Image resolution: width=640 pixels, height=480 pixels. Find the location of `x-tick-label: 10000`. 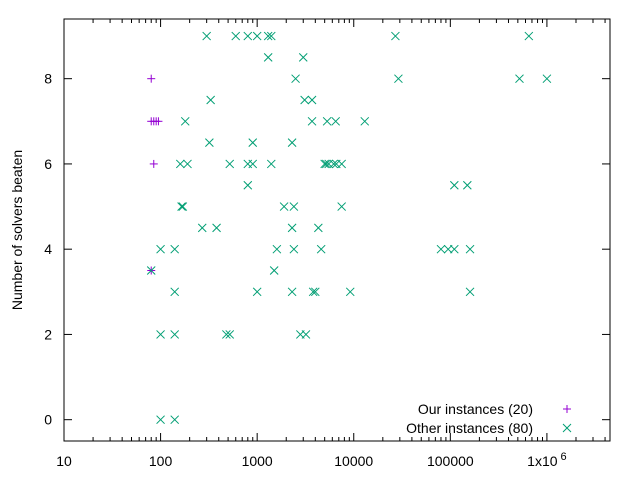

x-tick-label: 10000 is located at coordinates (353, 461).